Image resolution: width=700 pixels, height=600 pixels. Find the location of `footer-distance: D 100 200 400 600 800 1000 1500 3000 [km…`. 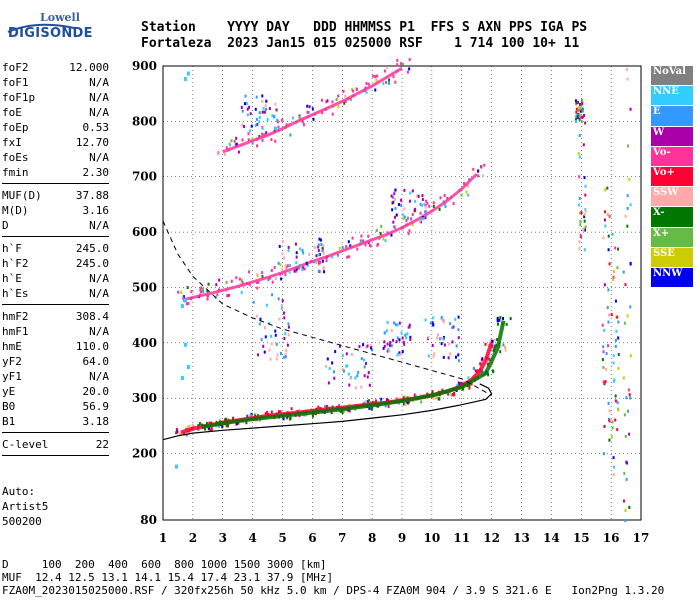

footer-distance: D 100 200 400 600 800 1000 1500 3000 [km… is located at coordinates (164, 564).